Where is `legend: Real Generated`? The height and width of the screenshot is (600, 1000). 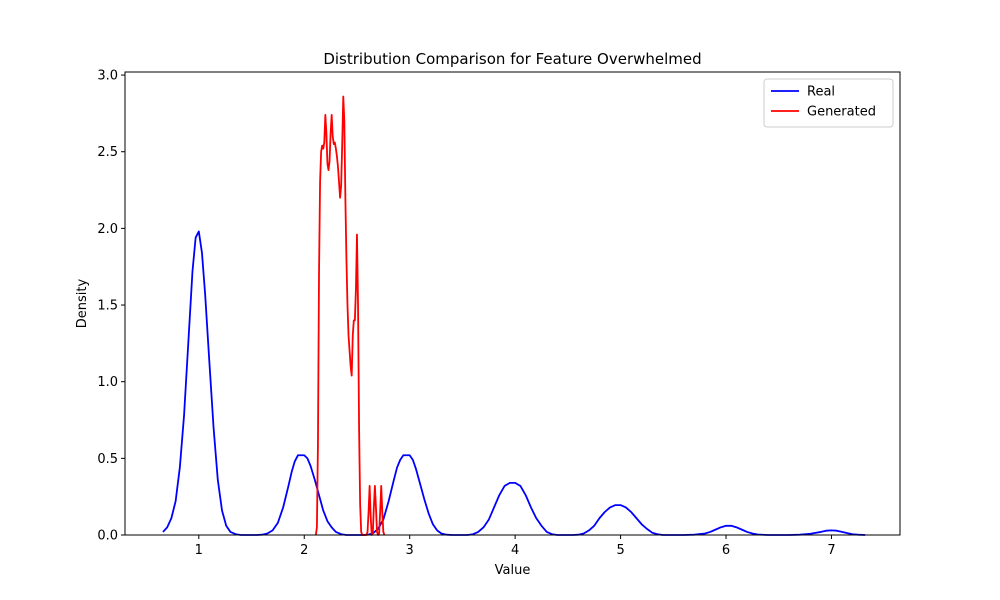 legend: Real Generated is located at coordinates (828, 103).